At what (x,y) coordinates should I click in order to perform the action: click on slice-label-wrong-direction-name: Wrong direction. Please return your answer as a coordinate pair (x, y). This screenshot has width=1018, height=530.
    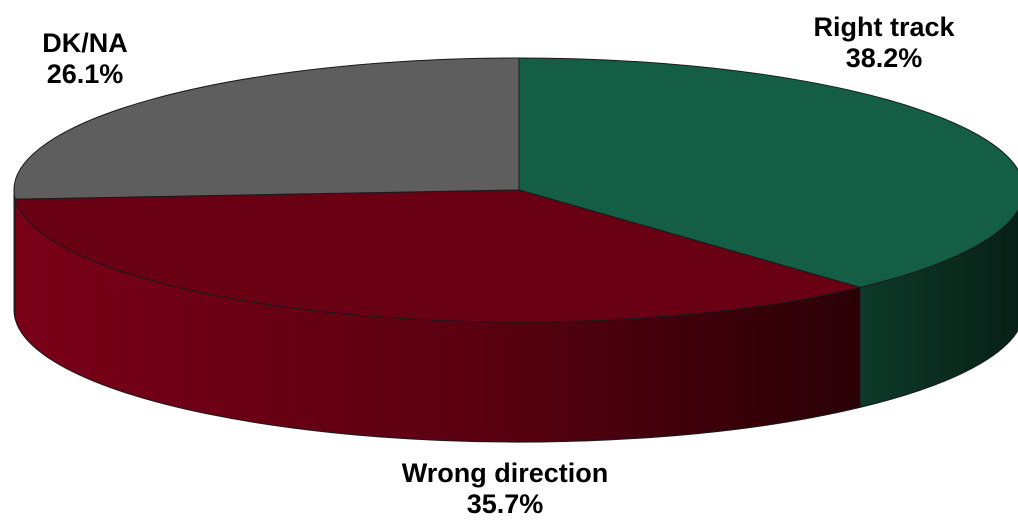
    Looking at the image, I should click on (505, 473).